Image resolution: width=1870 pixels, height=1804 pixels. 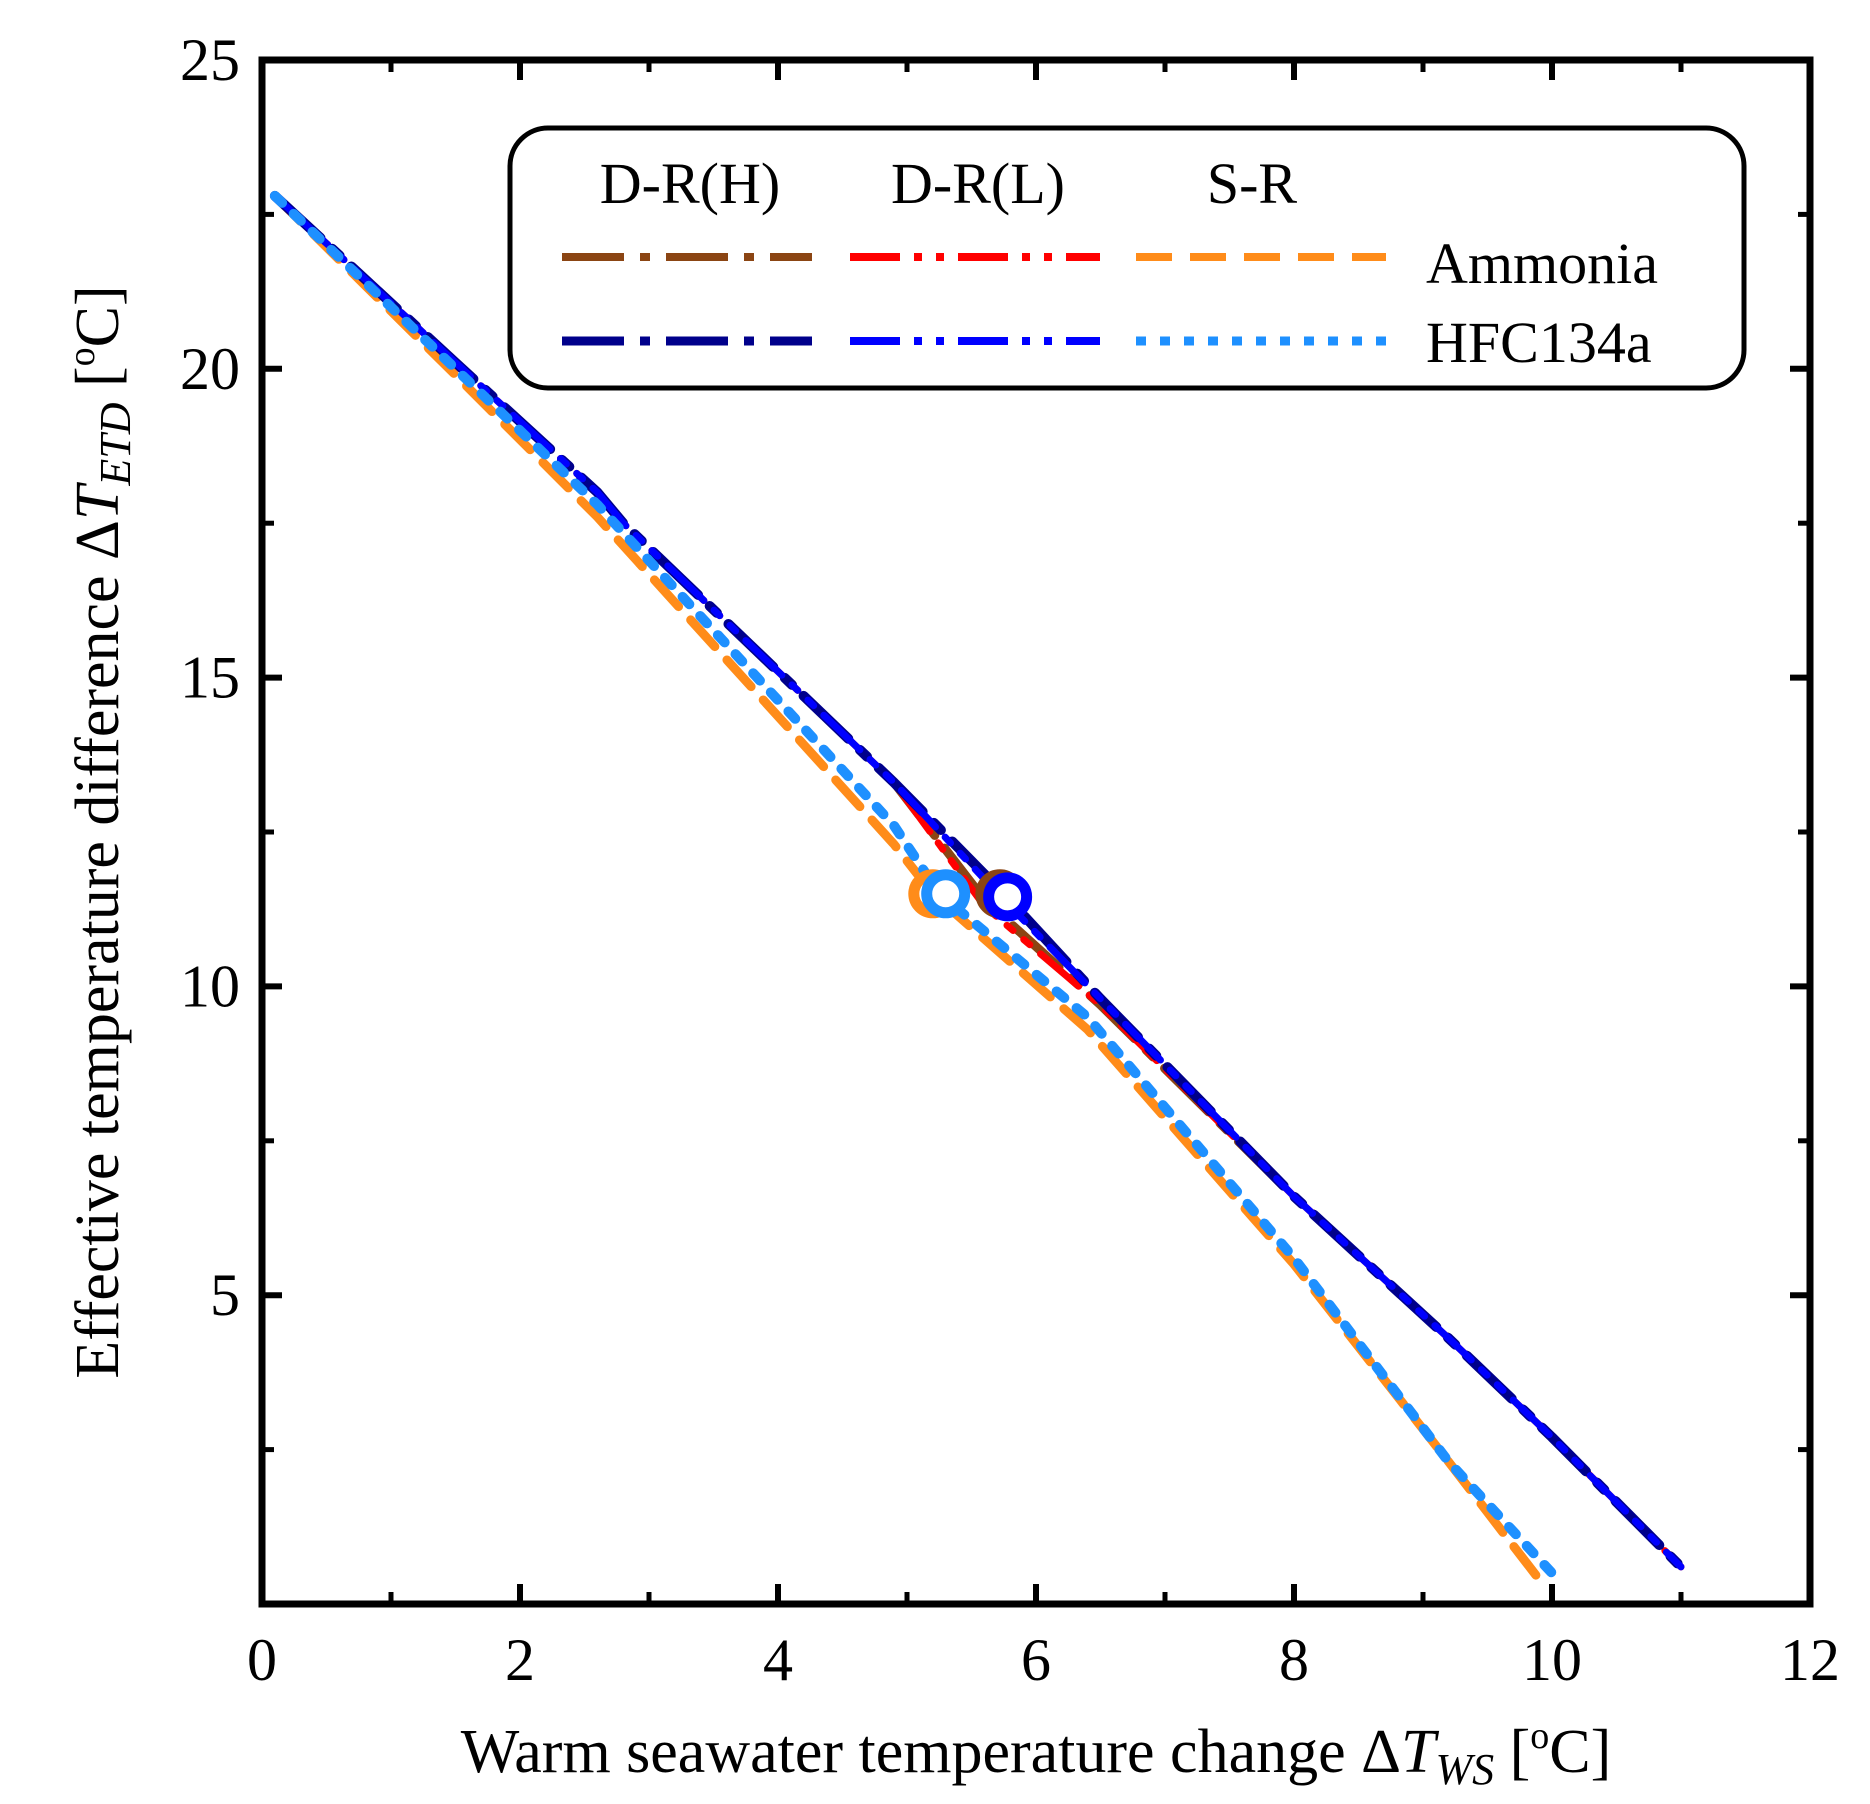 I want to click on legend: D-R(H) D-R(L) S-R Ammonia HFC134a, so click(x=1127, y=258).